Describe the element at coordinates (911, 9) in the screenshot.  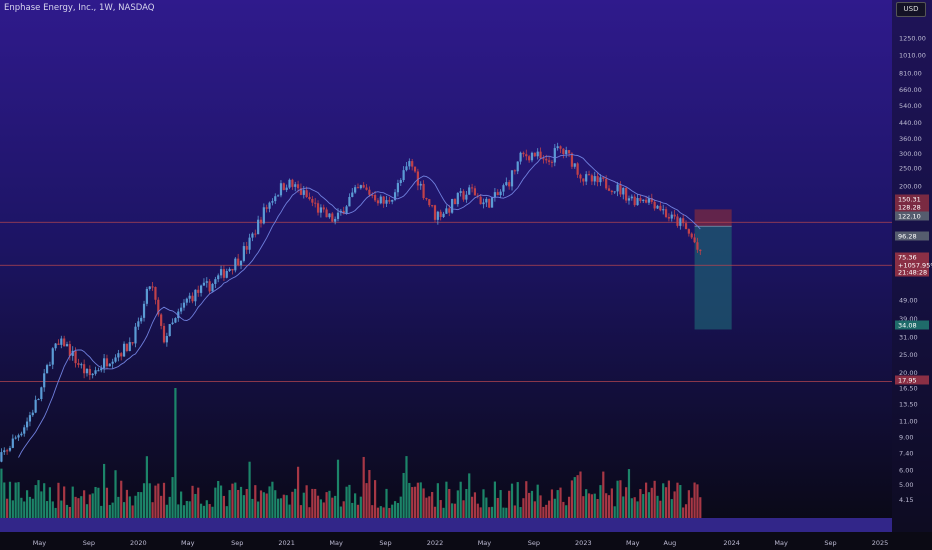
I see `currency-button: USD` at that location.